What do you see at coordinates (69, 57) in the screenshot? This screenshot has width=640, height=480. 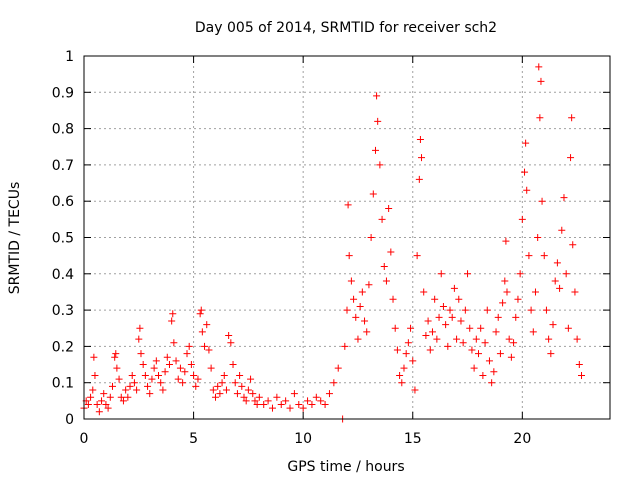 I see `y-tick-label: 1` at bounding box center [69, 57].